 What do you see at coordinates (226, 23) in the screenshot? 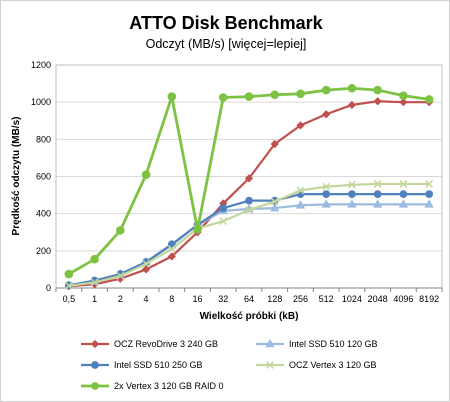
I see `chart-title: ATTO Disk Benchmark` at bounding box center [226, 23].